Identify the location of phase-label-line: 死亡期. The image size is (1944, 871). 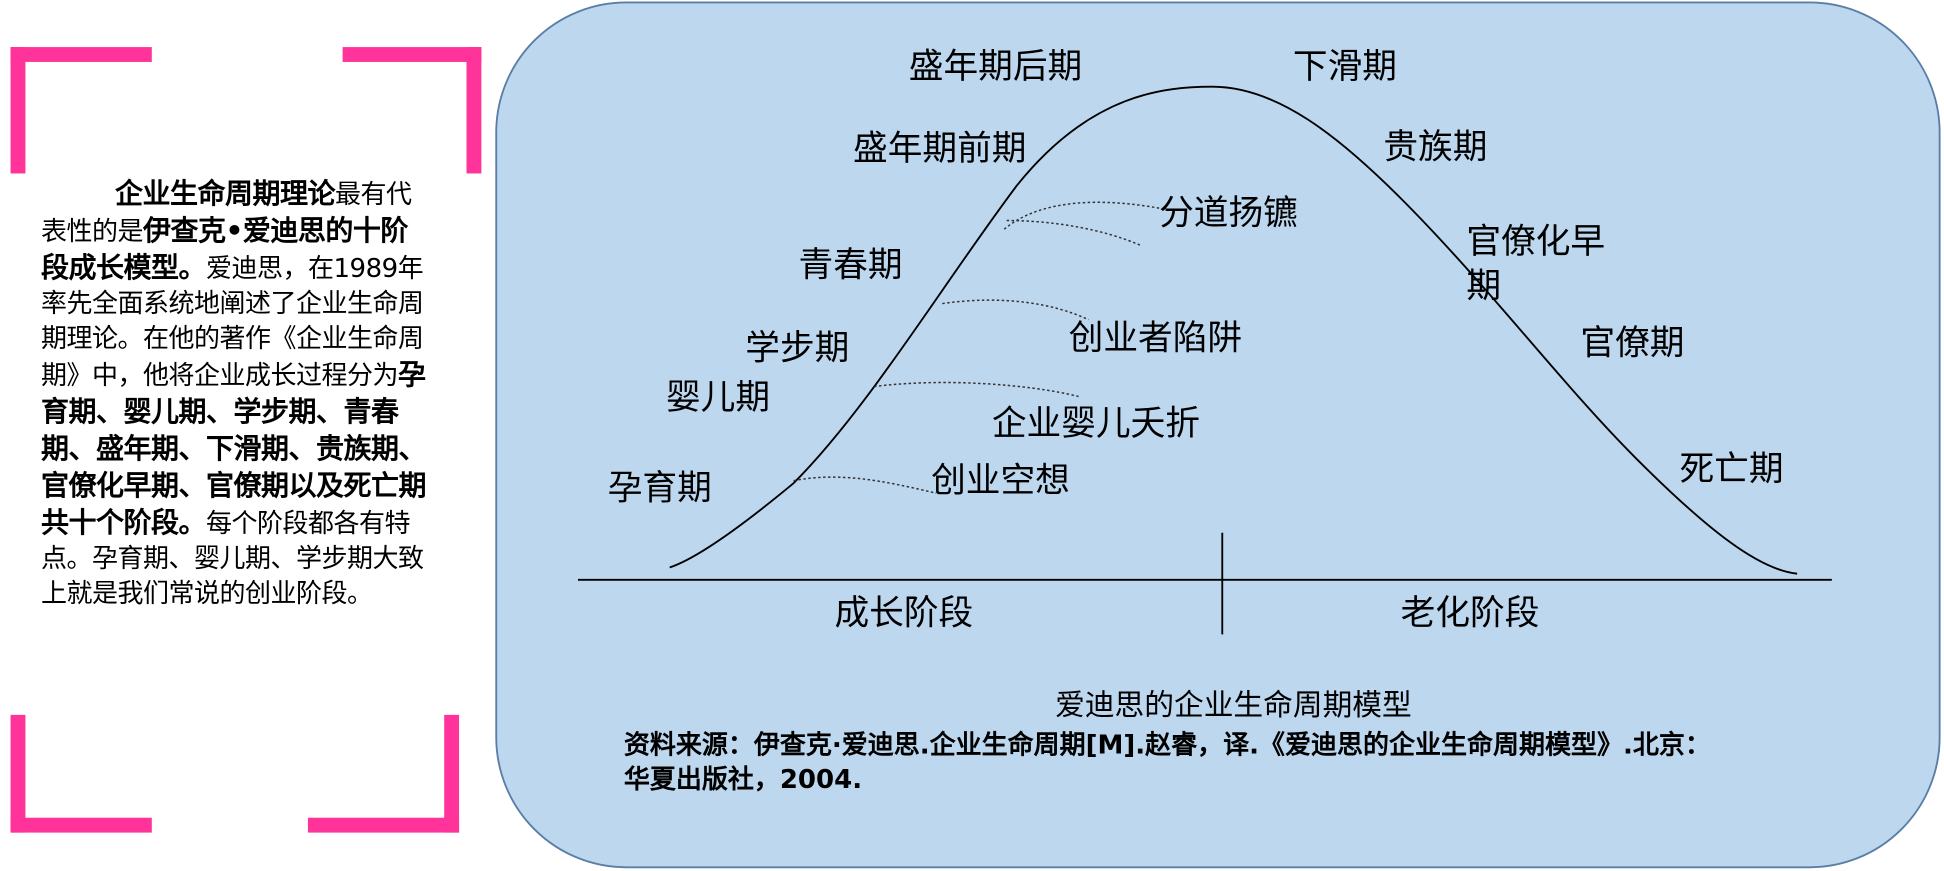
(1731, 470).